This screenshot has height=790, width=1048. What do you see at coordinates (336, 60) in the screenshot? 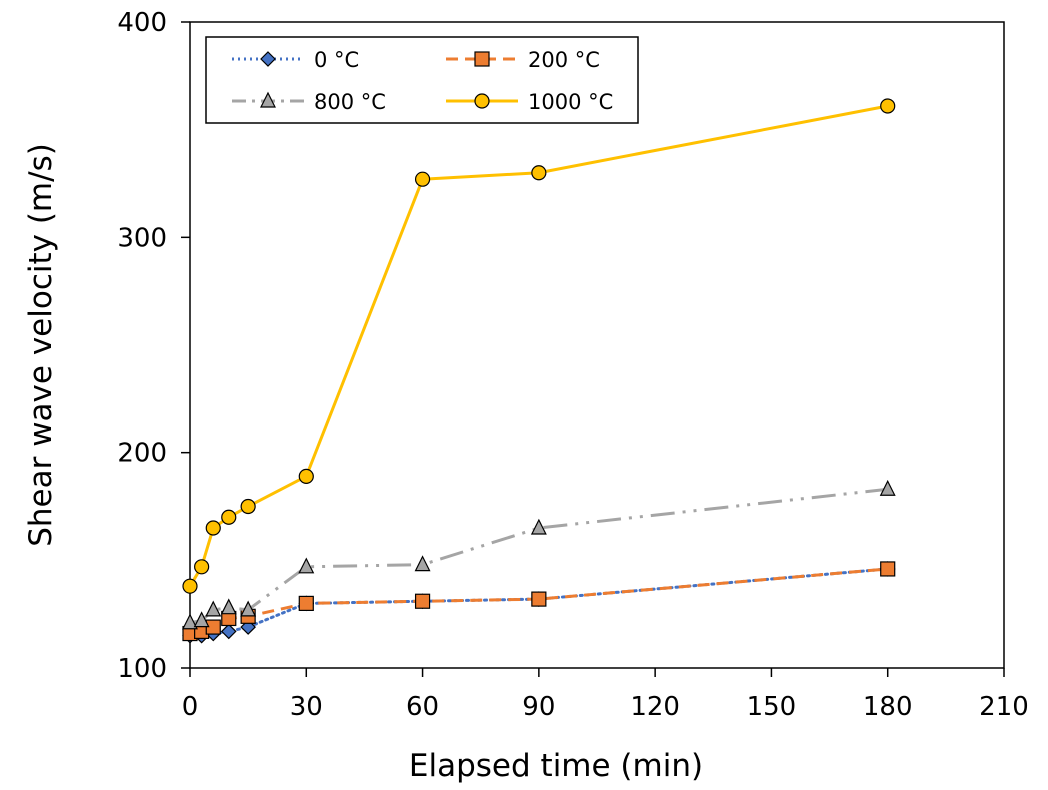
I see `legend-label: 0 °C` at bounding box center [336, 60].